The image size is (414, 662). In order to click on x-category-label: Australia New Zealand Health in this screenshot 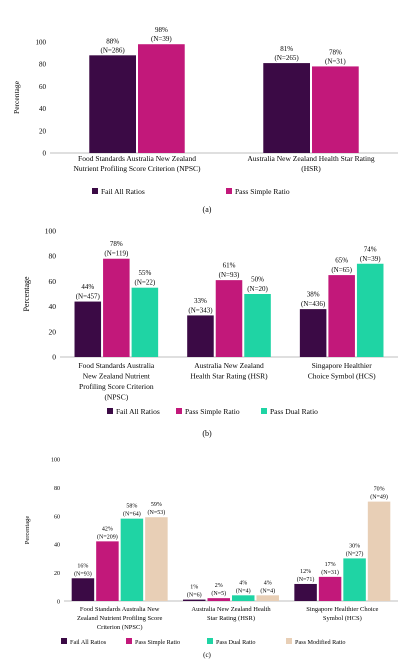, I will do `click(231, 609)`.